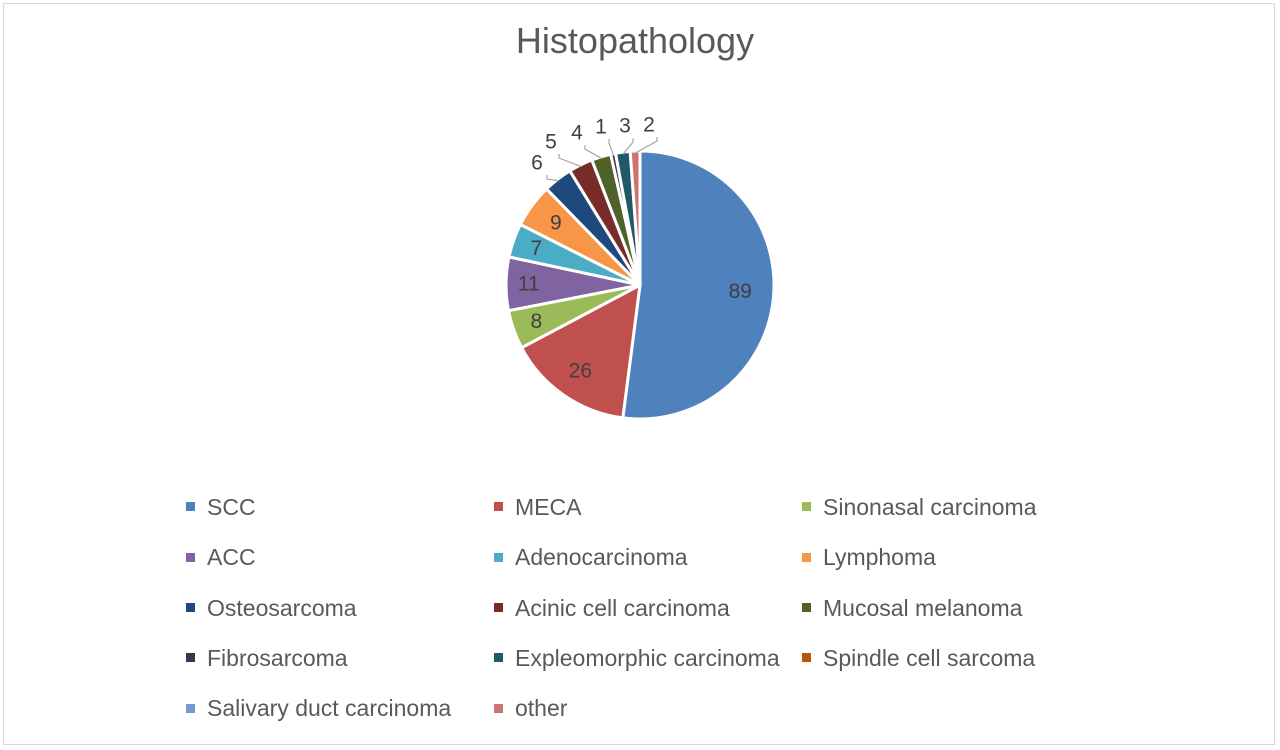  Describe the element at coordinates (622, 607) in the screenshot. I see `legend-label: Acinic cell carcinoma` at that location.